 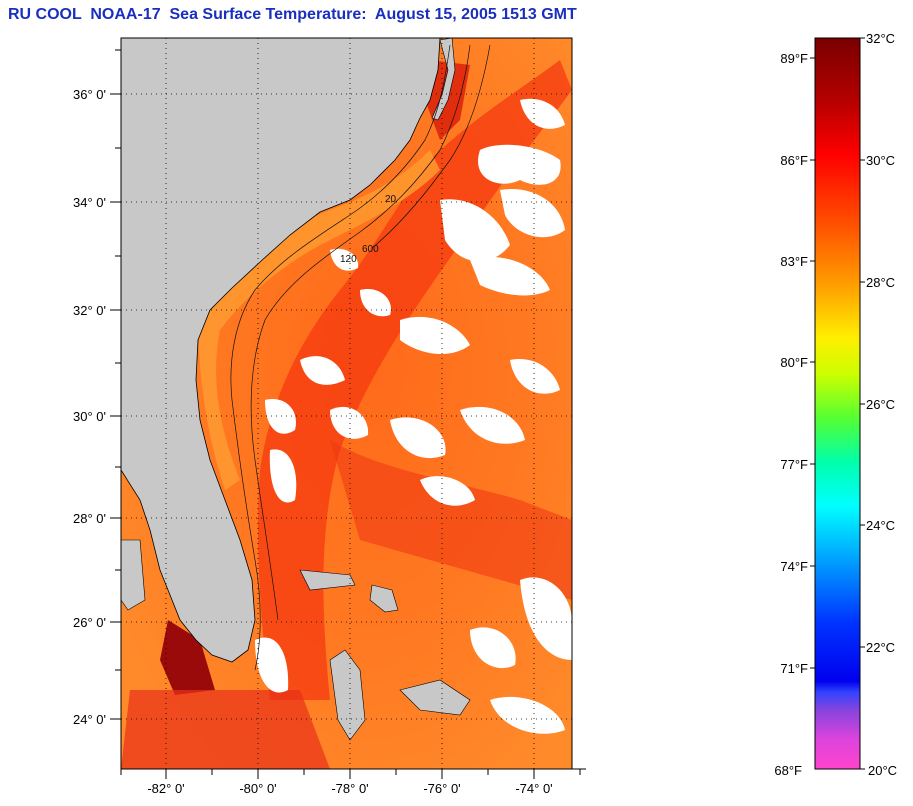 I want to click on warm-eddy, so click(x=451, y=520).